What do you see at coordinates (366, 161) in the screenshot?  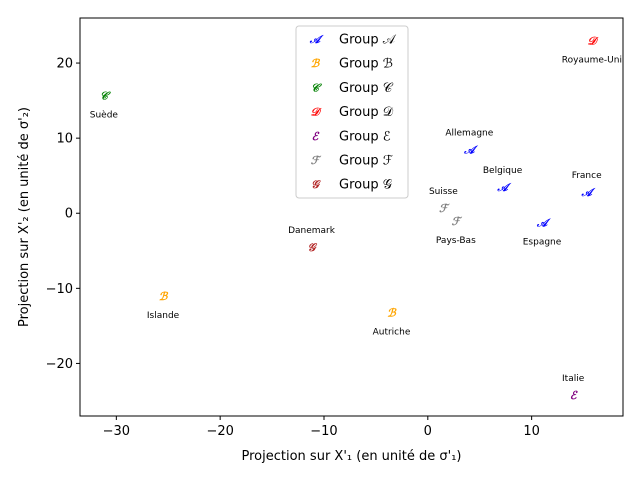 I see `legend-entry: Group ℱ` at bounding box center [366, 161].